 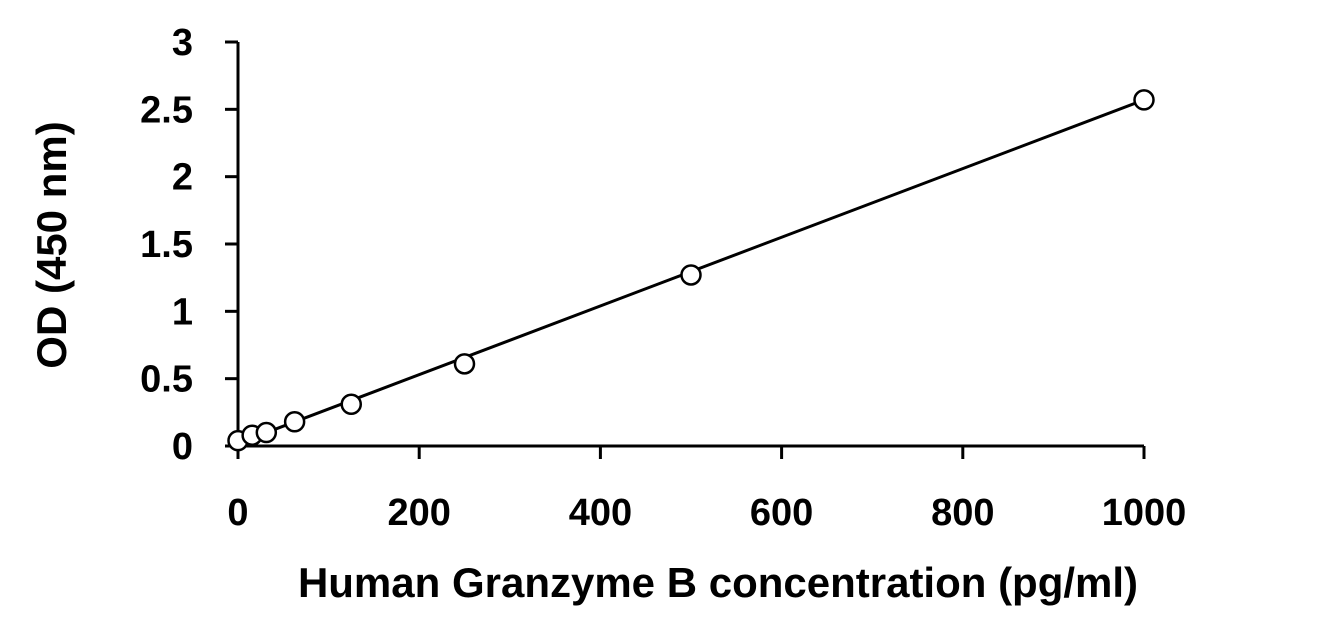 I want to click on x-axis-ticks: 0 200 400 600 800 1000, so click(x=706, y=490).